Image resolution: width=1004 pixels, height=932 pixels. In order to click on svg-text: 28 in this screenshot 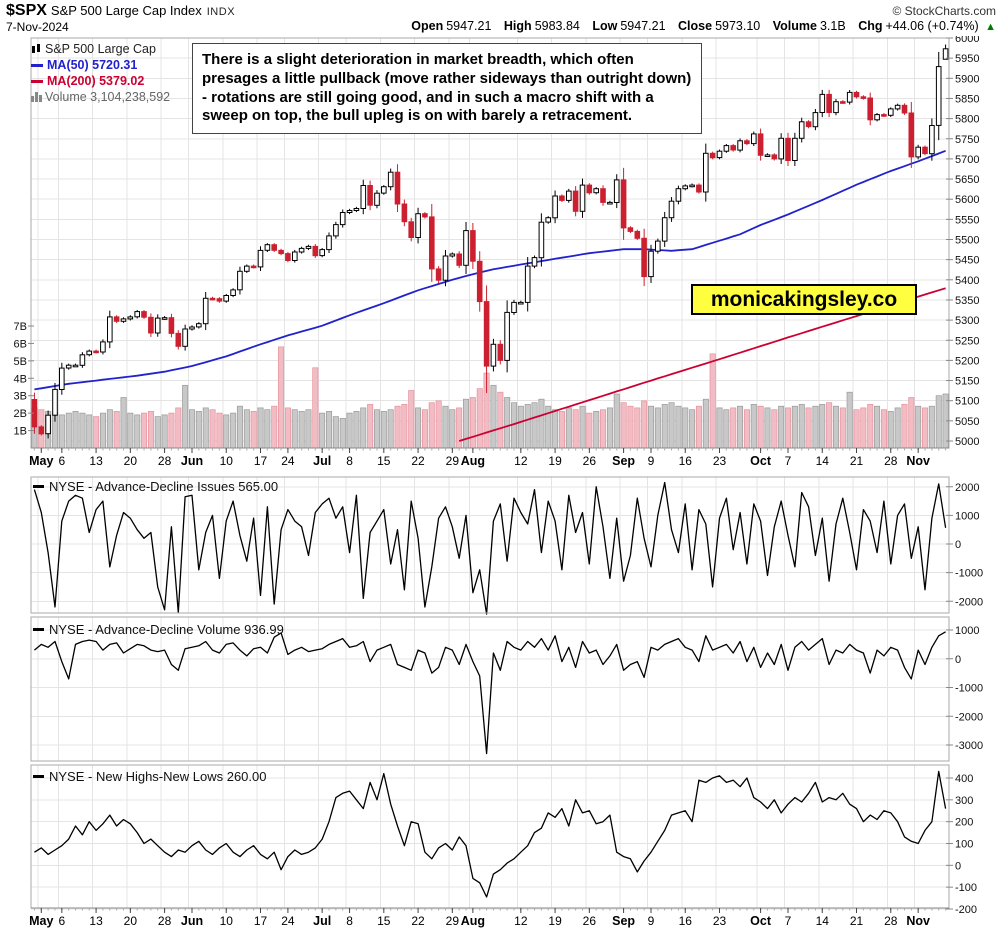, I will do `click(165, 461)`.